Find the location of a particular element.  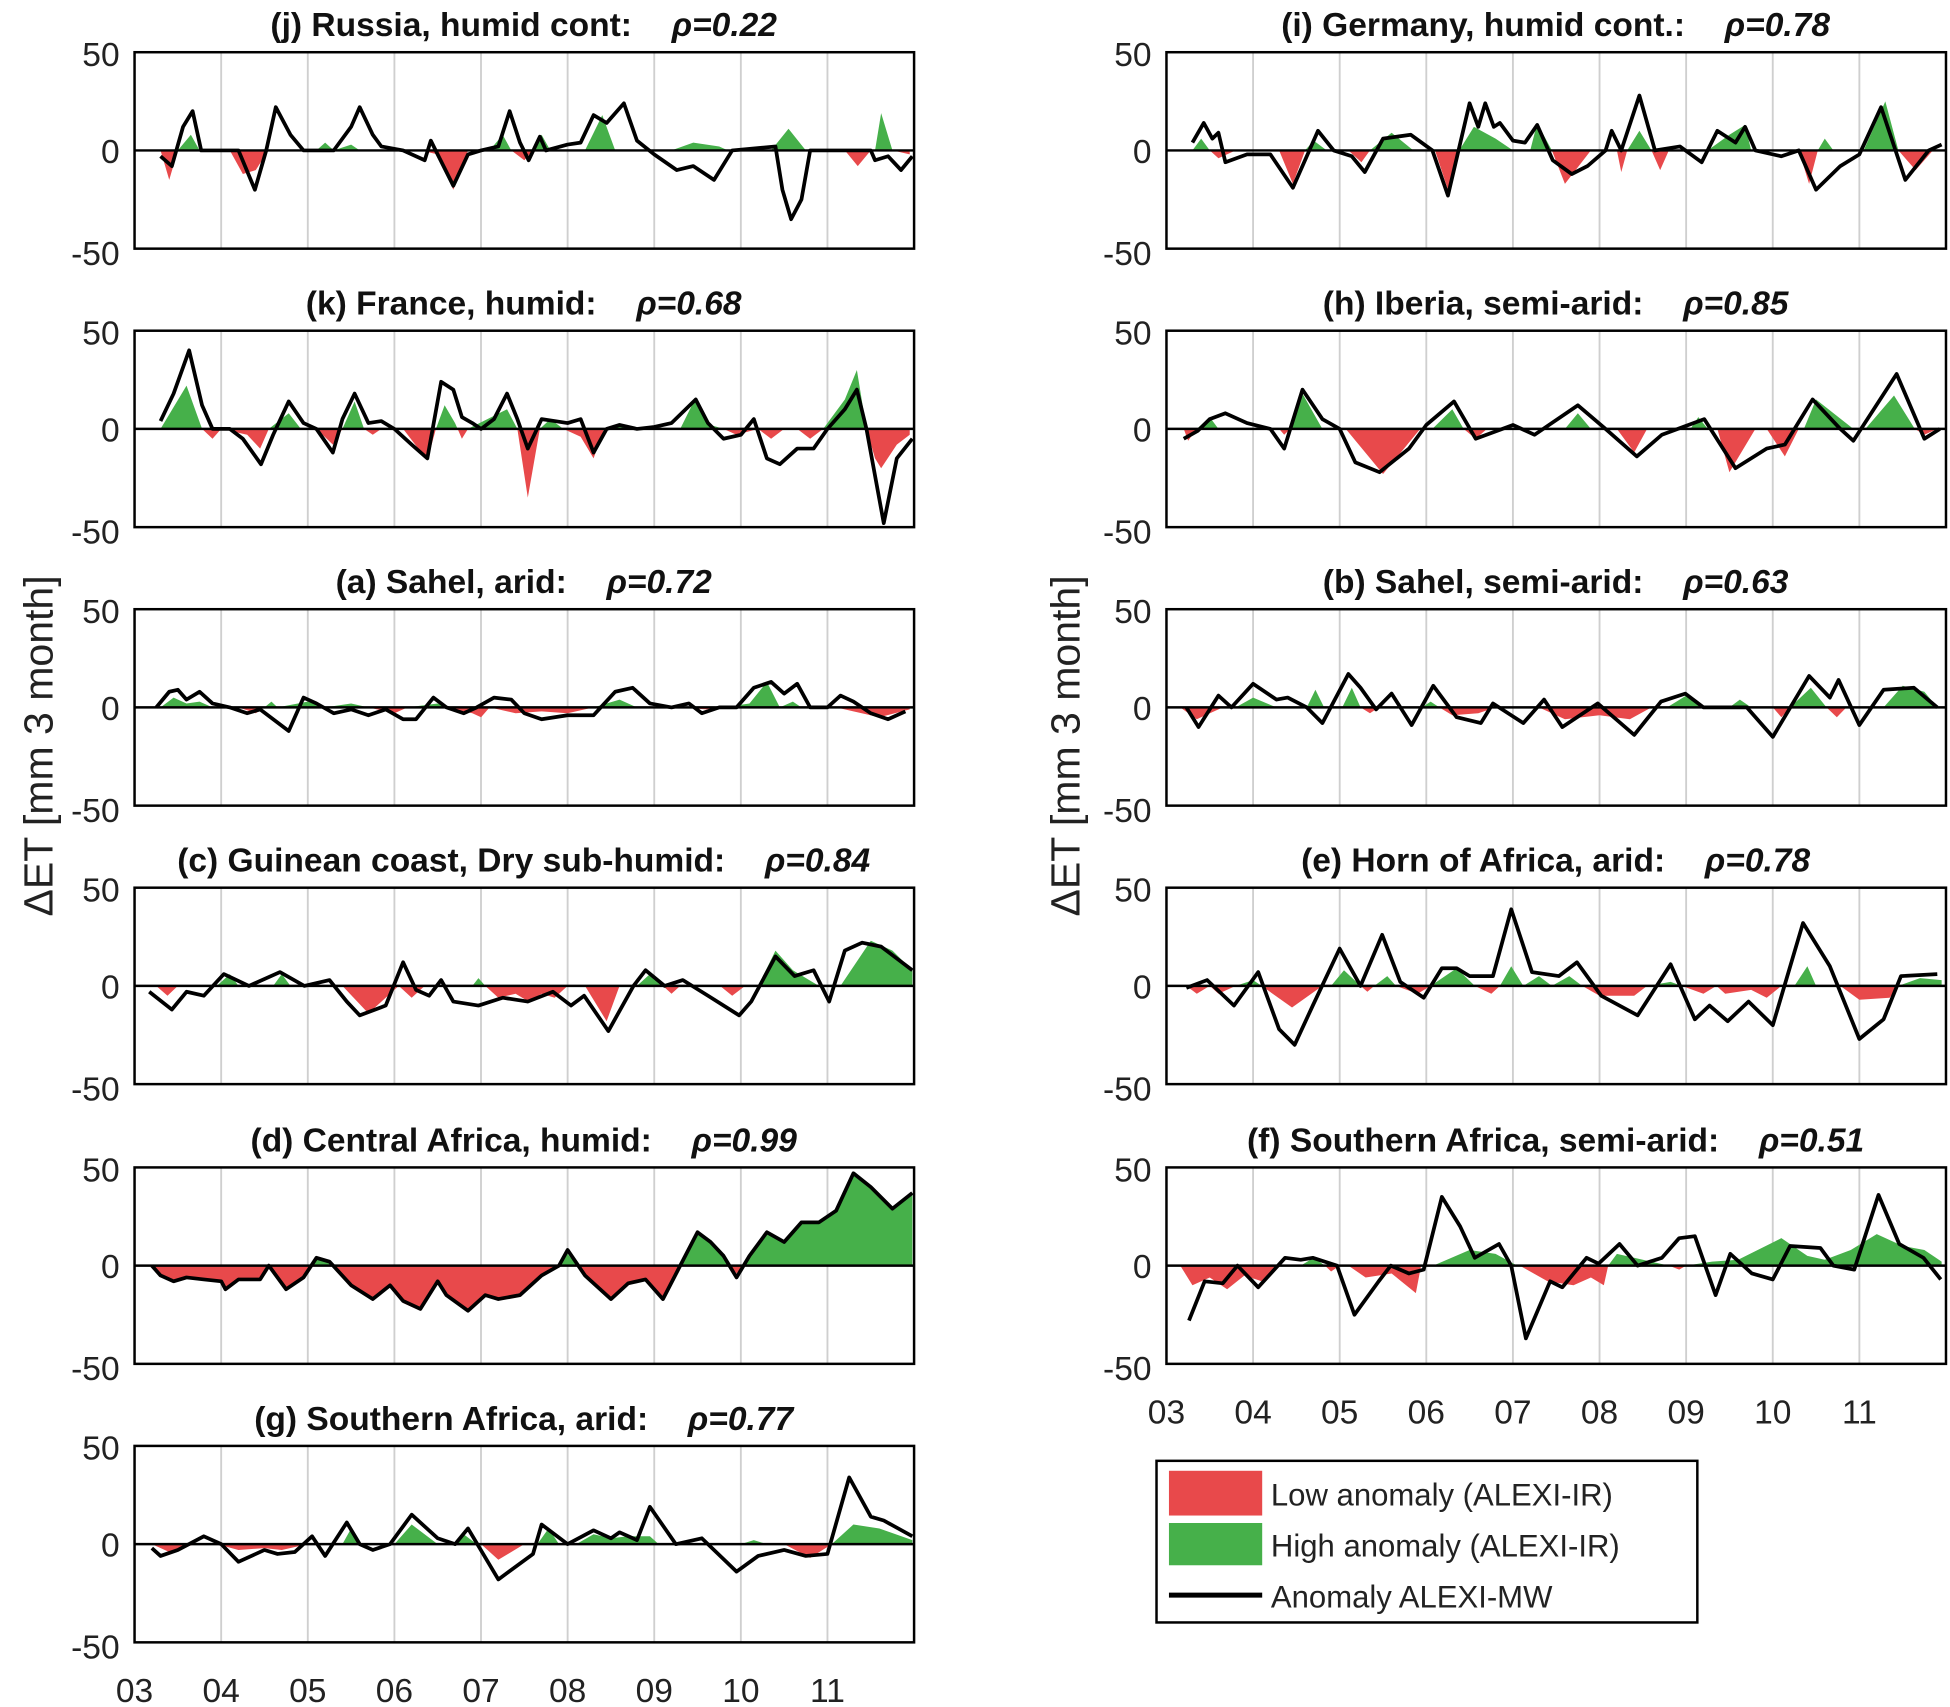

y-axis-label-left: ΔET [mm 3 month] is located at coordinates (38, 745).